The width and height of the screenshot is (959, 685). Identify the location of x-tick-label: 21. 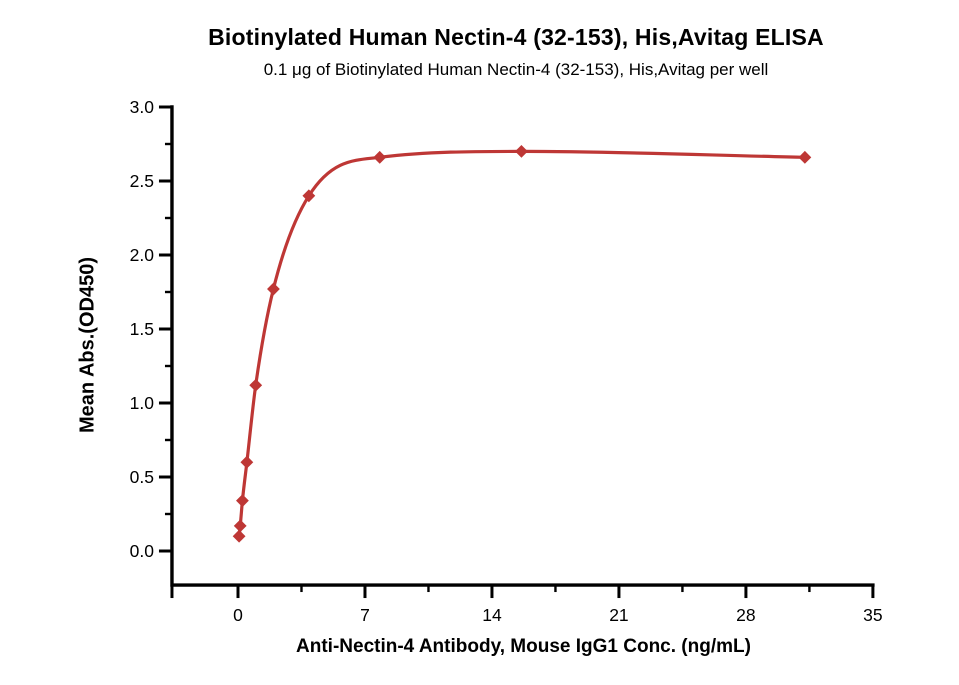
(618, 615).